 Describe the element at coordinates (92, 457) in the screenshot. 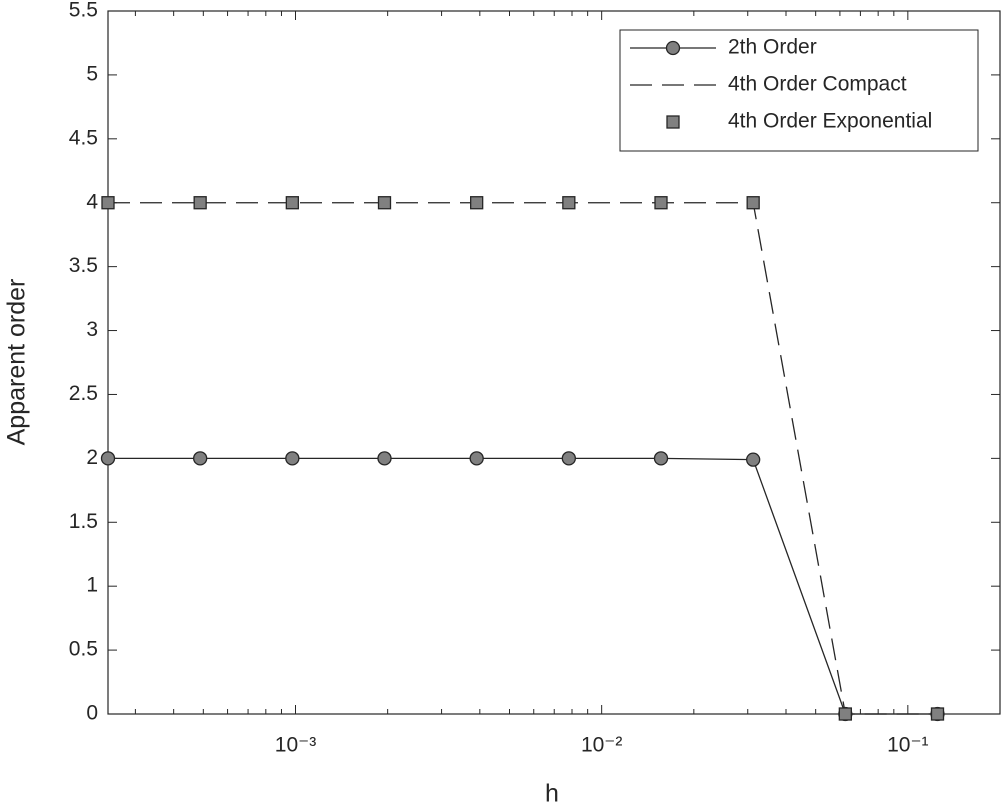

I see `y-tick-label: 2` at that location.